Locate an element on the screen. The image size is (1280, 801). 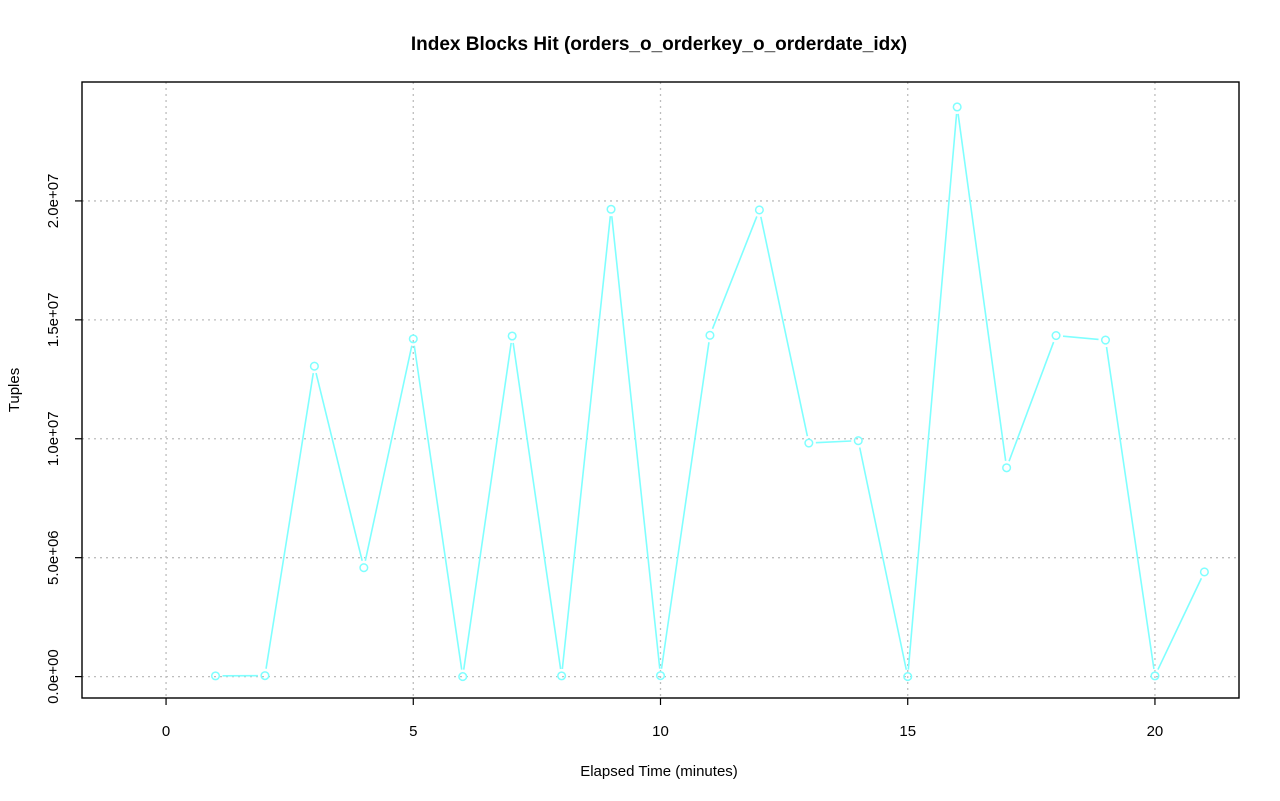
x-axis-label: Elapsed Time (minutes) is located at coordinates (659, 771).